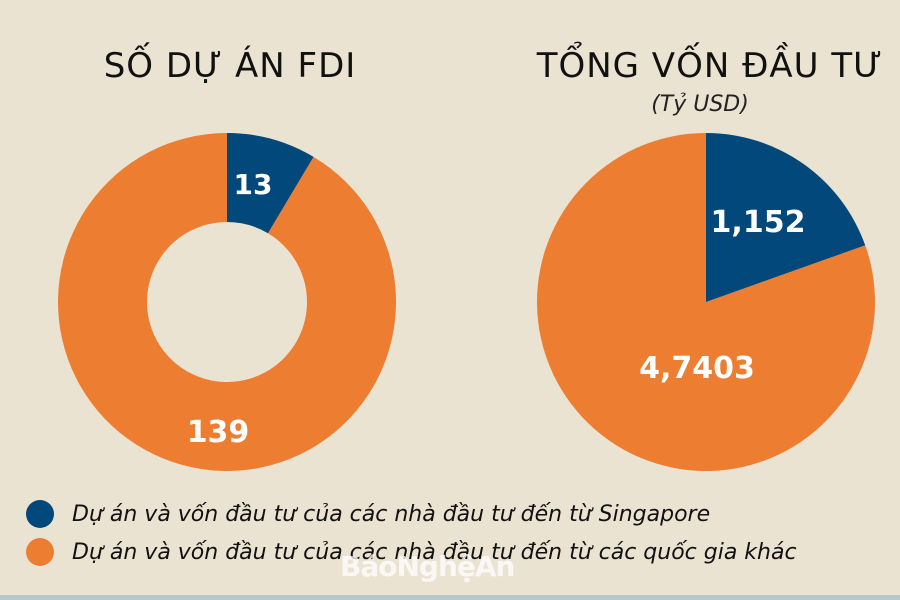 The image size is (900, 600). I want to click on watermark-logo: BáoNghệAn, so click(427, 566).